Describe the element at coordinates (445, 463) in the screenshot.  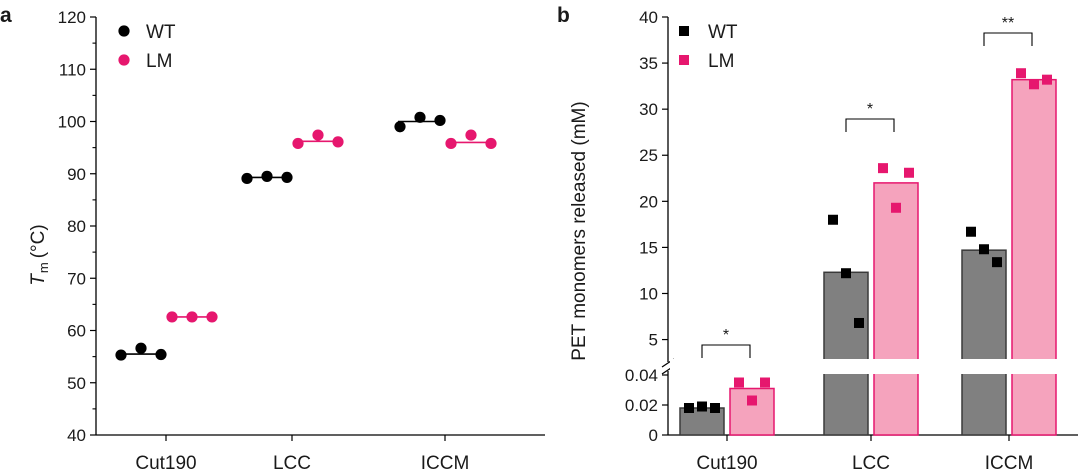
I see `panel-a-x-tick-label: ICCM` at that location.